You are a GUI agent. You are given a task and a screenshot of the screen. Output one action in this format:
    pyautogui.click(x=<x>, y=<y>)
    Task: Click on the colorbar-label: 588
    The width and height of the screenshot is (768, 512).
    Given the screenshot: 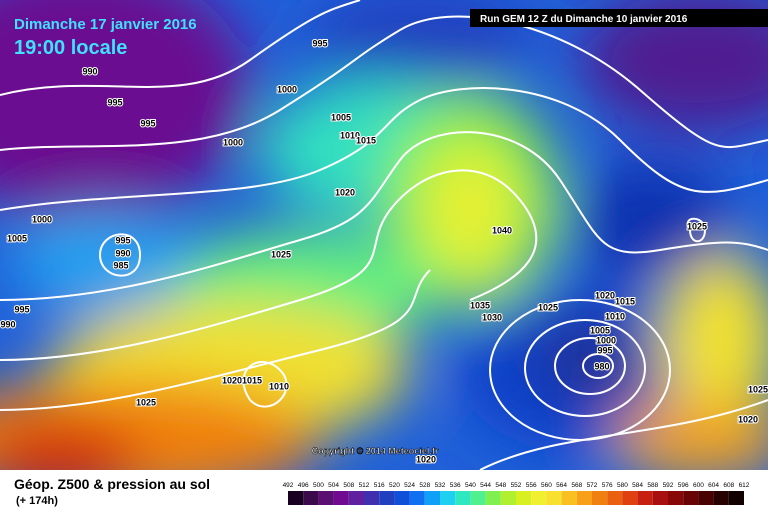 What is the action you would take?
    pyautogui.click(x=652, y=485)
    